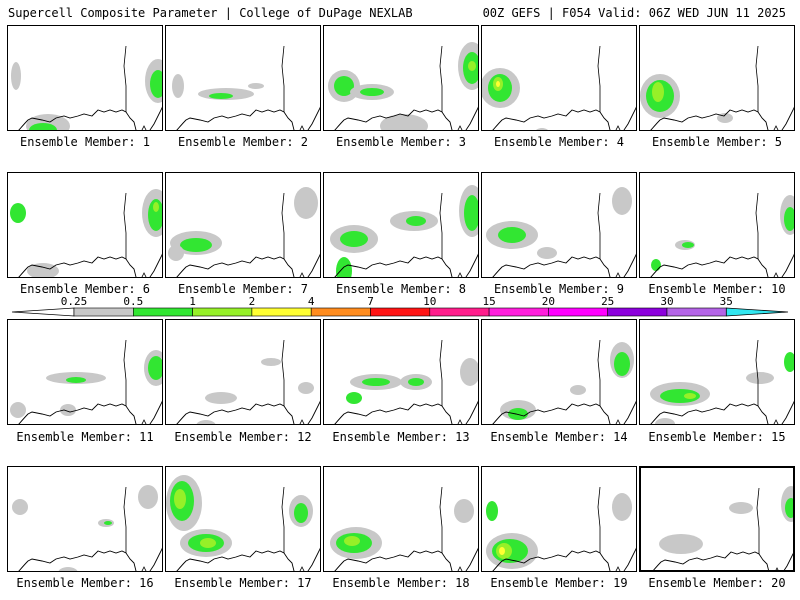 This screenshot has width=800, height=600. Describe the element at coordinates (85, 289) in the screenshot. I see `ensemble-member-label: Ensemble Member: 6` at that location.